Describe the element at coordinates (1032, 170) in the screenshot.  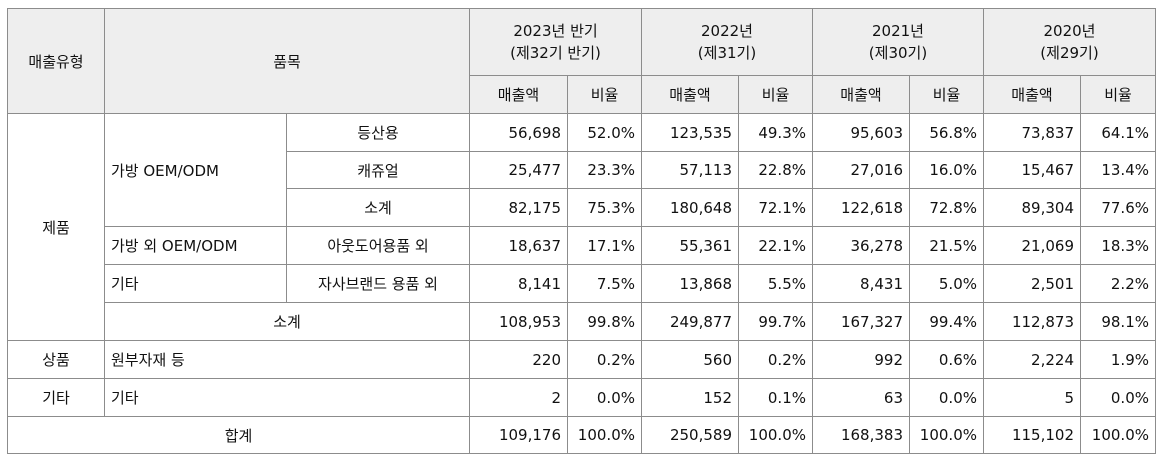
I see `value-cell: 15,467` at that location.